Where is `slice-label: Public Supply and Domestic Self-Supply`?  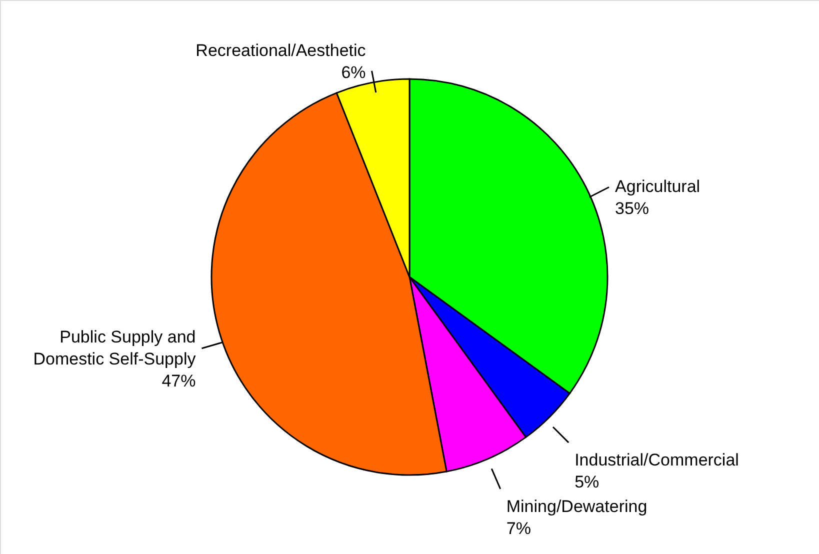
slice-label: Public Supply and Domestic Self-Supply is located at coordinates (114, 347).